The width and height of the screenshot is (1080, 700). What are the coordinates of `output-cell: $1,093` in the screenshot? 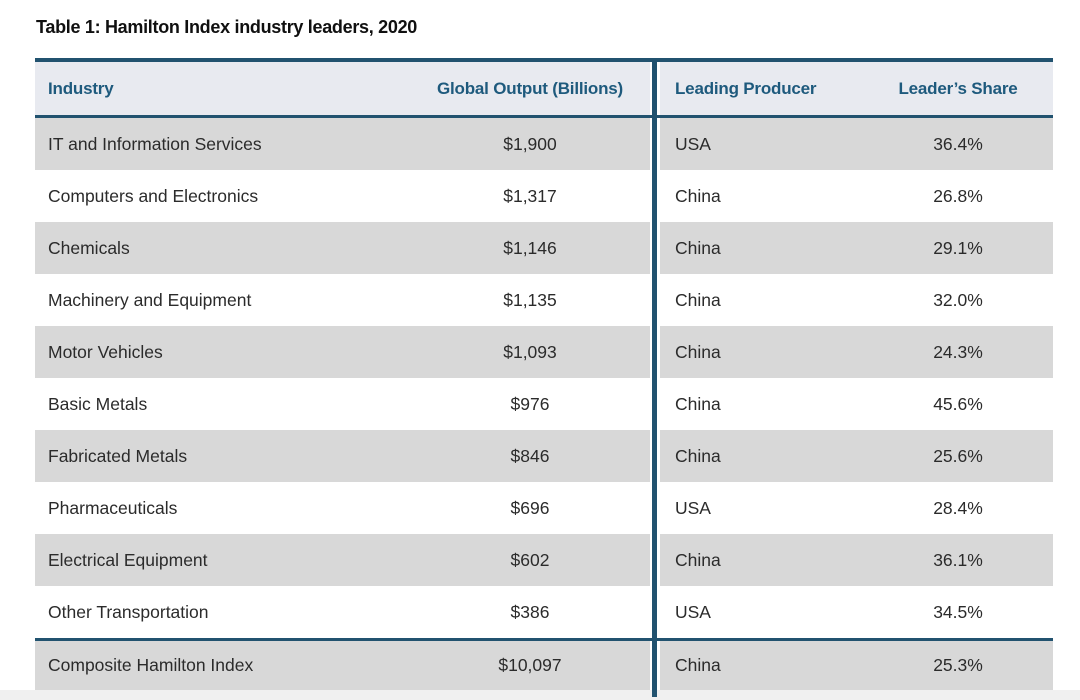 It's located at (530, 351).